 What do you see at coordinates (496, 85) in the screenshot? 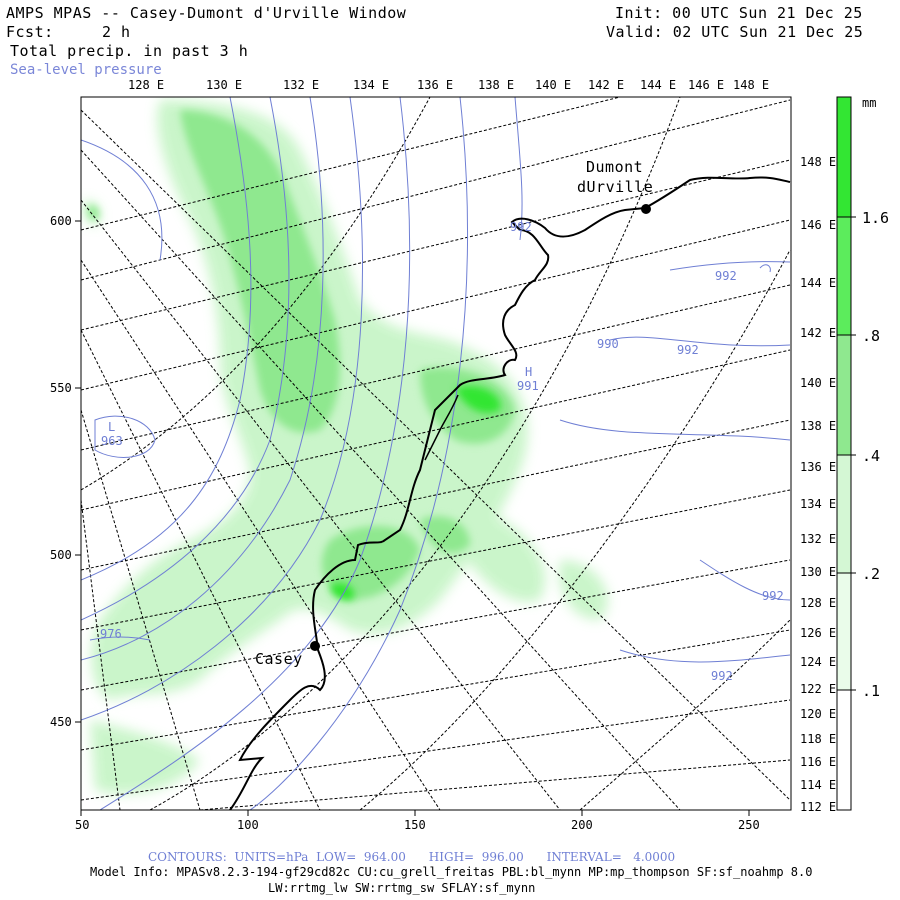
I see `top-lon-label: 138 E` at bounding box center [496, 85].